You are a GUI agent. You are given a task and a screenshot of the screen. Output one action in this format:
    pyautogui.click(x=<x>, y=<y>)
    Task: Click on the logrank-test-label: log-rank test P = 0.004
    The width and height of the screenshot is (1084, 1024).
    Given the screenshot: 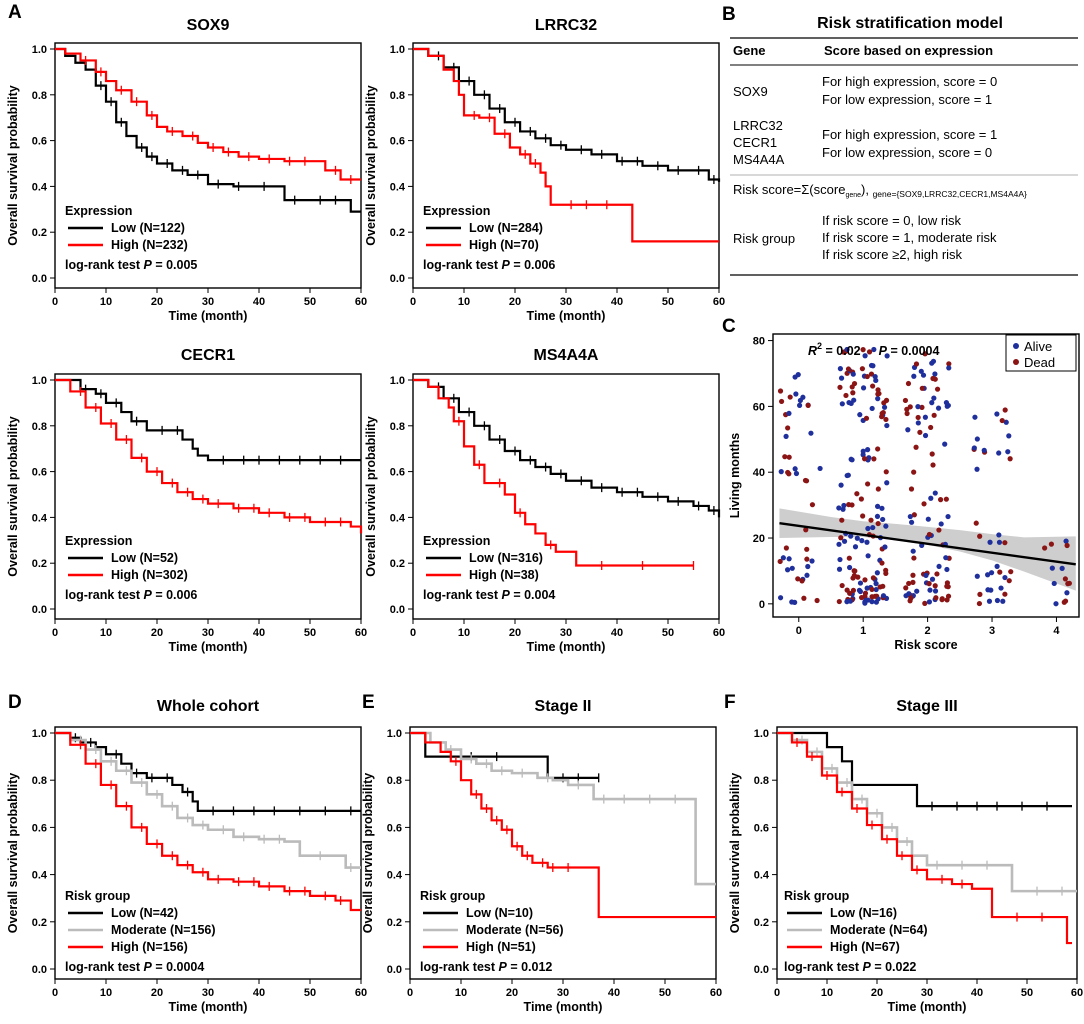 What is the action you would take?
    pyautogui.click(x=489, y=595)
    